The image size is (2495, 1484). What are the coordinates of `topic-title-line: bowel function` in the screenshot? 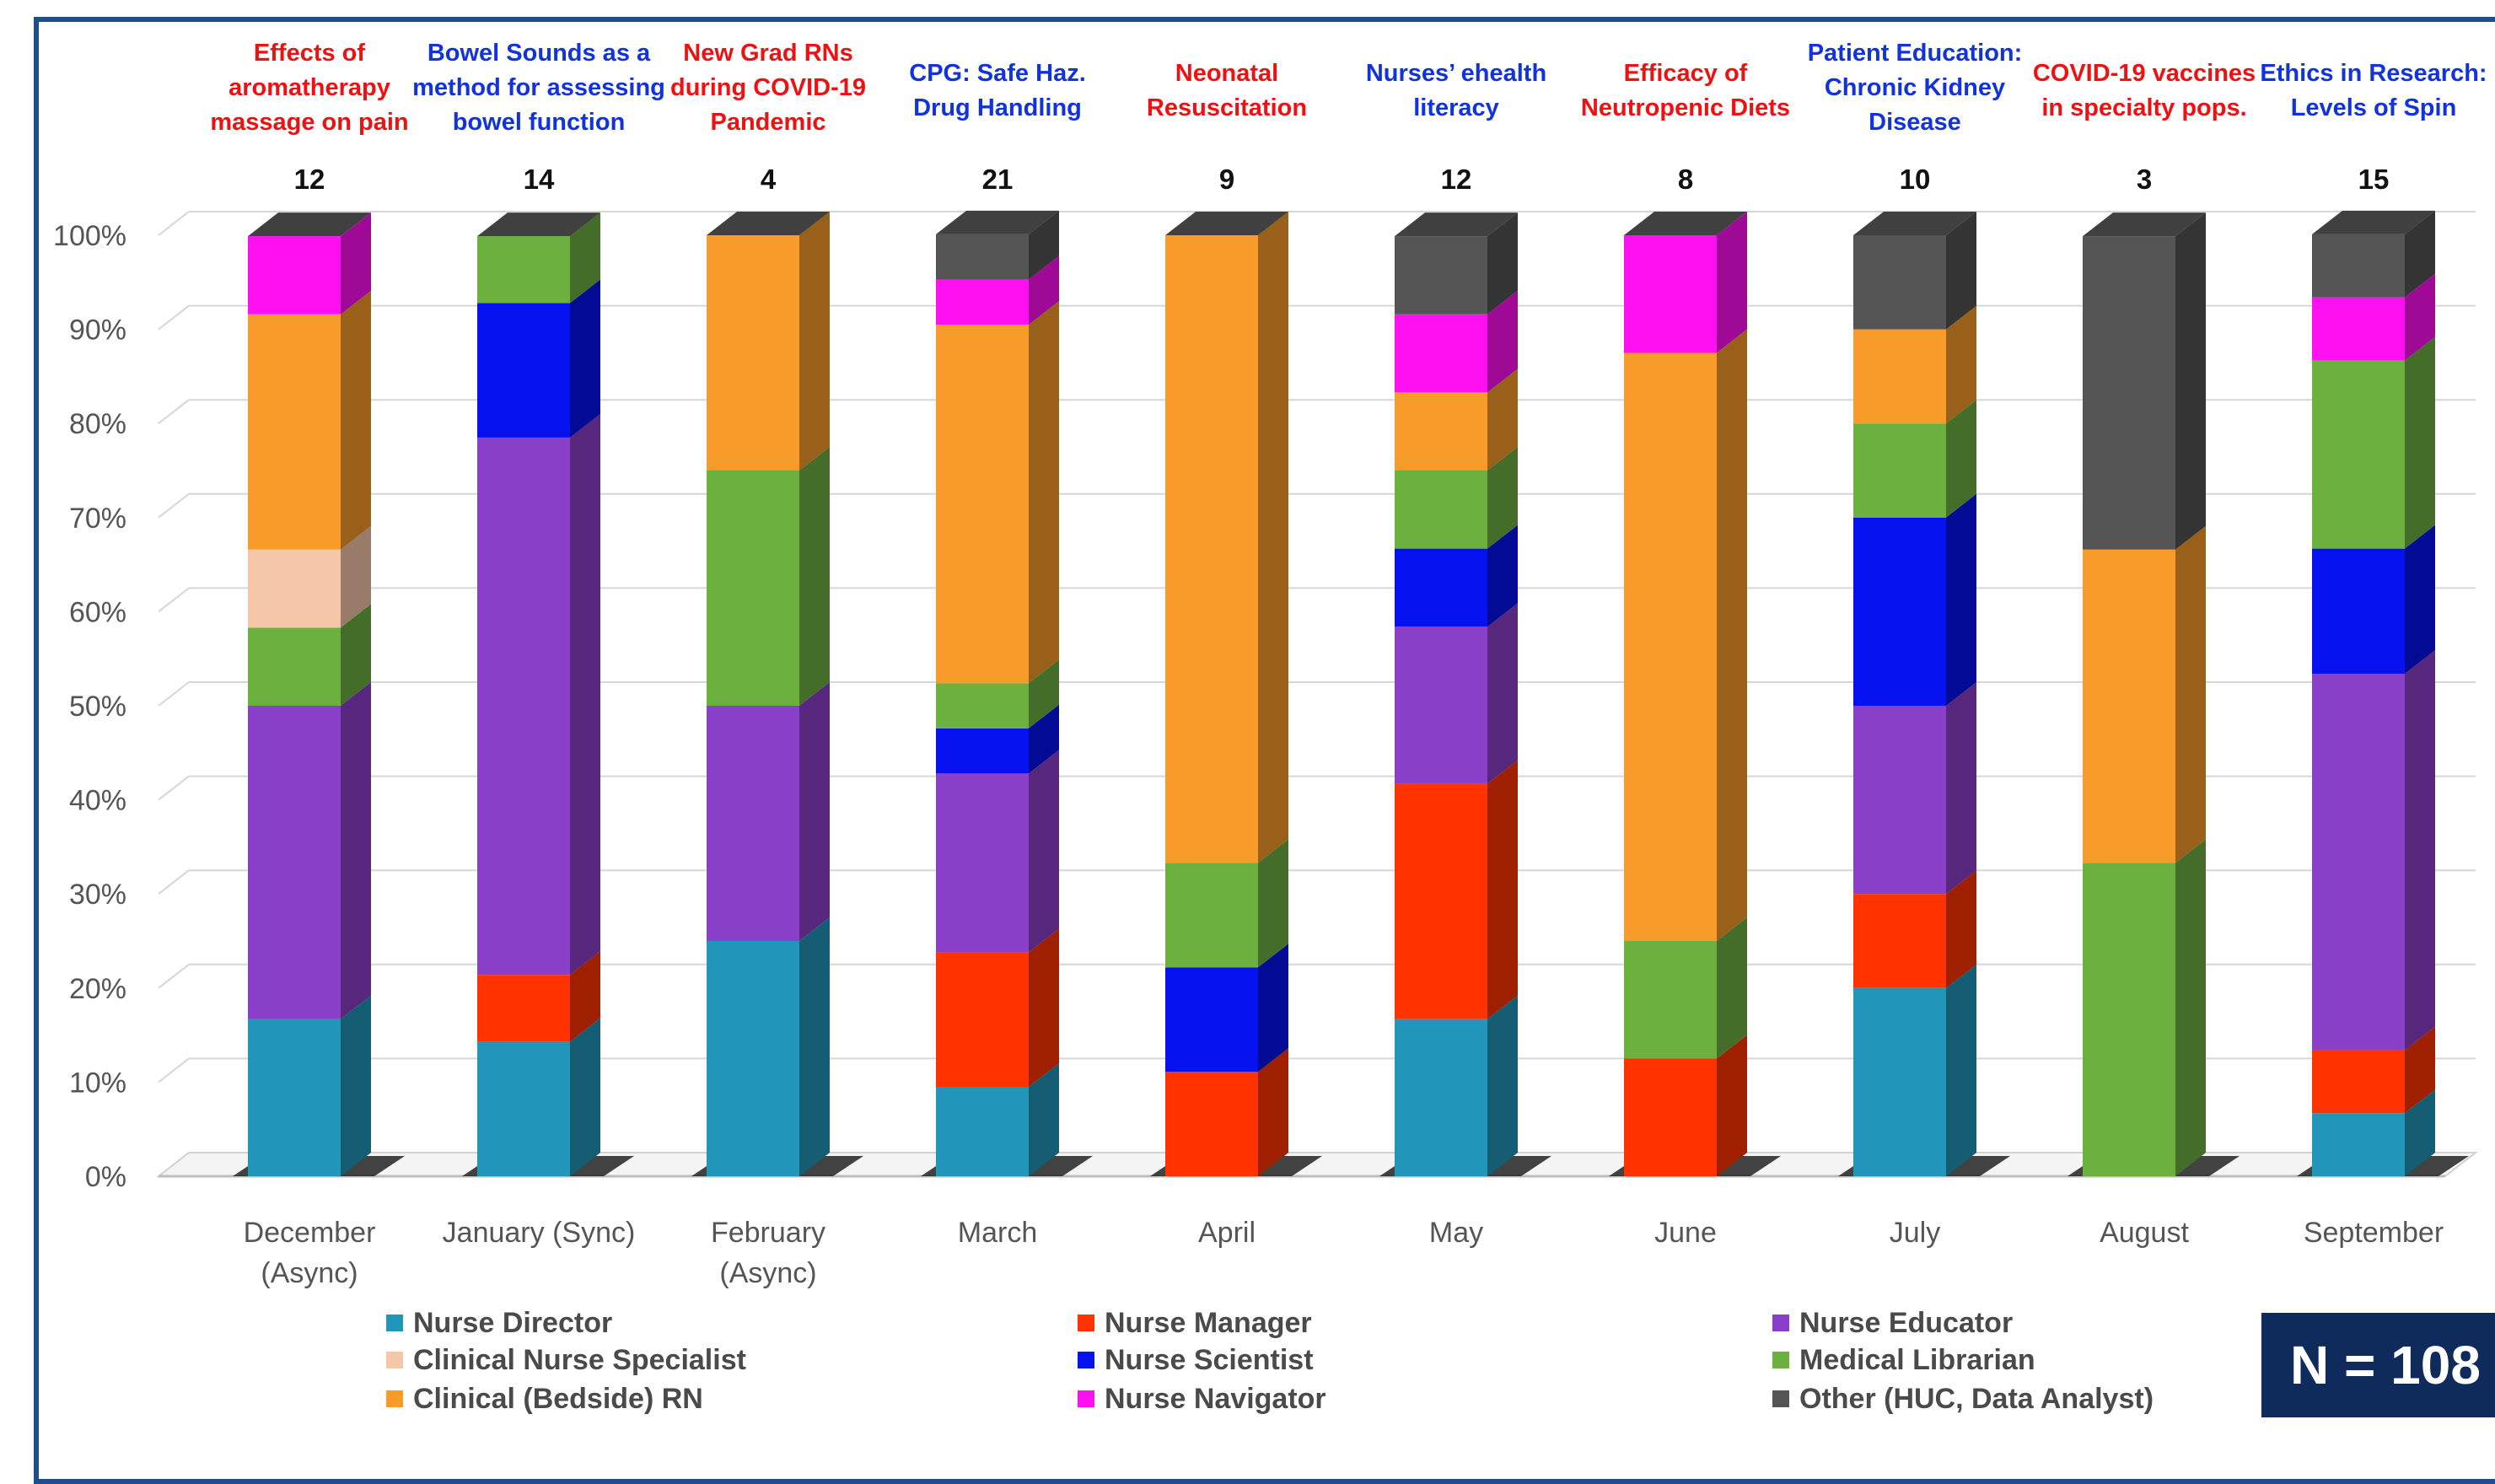 It's located at (539, 122).